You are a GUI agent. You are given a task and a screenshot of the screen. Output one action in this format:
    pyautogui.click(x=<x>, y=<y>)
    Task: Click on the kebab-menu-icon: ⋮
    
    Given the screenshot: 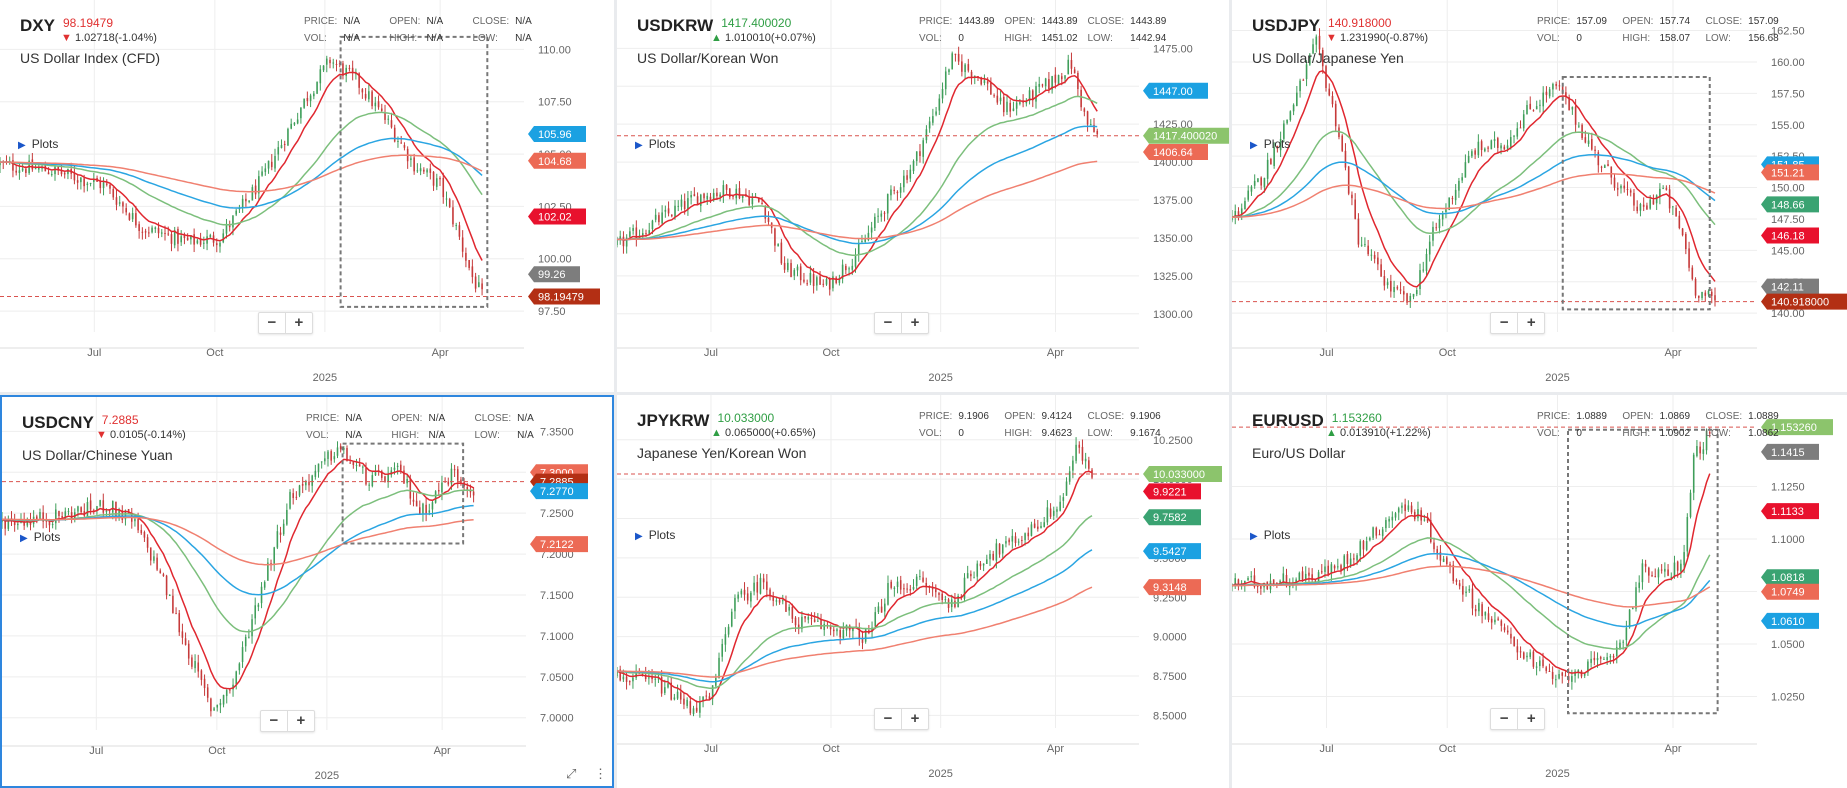 What is the action you would take?
    pyautogui.click(x=600, y=773)
    